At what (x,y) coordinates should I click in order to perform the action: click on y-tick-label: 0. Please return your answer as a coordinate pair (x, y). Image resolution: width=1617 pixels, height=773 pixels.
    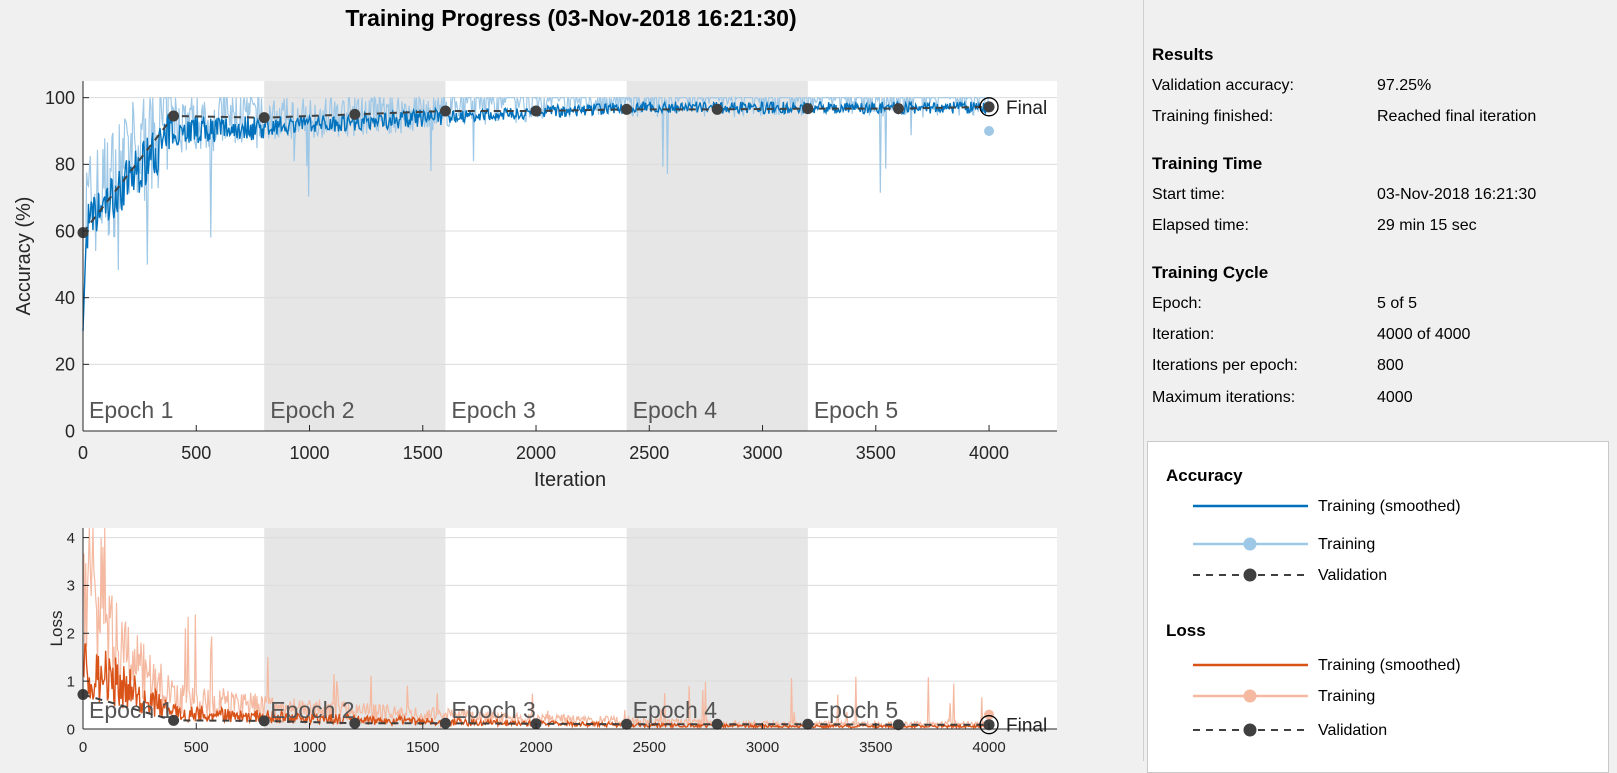
    Looking at the image, I should click on (70, 431).